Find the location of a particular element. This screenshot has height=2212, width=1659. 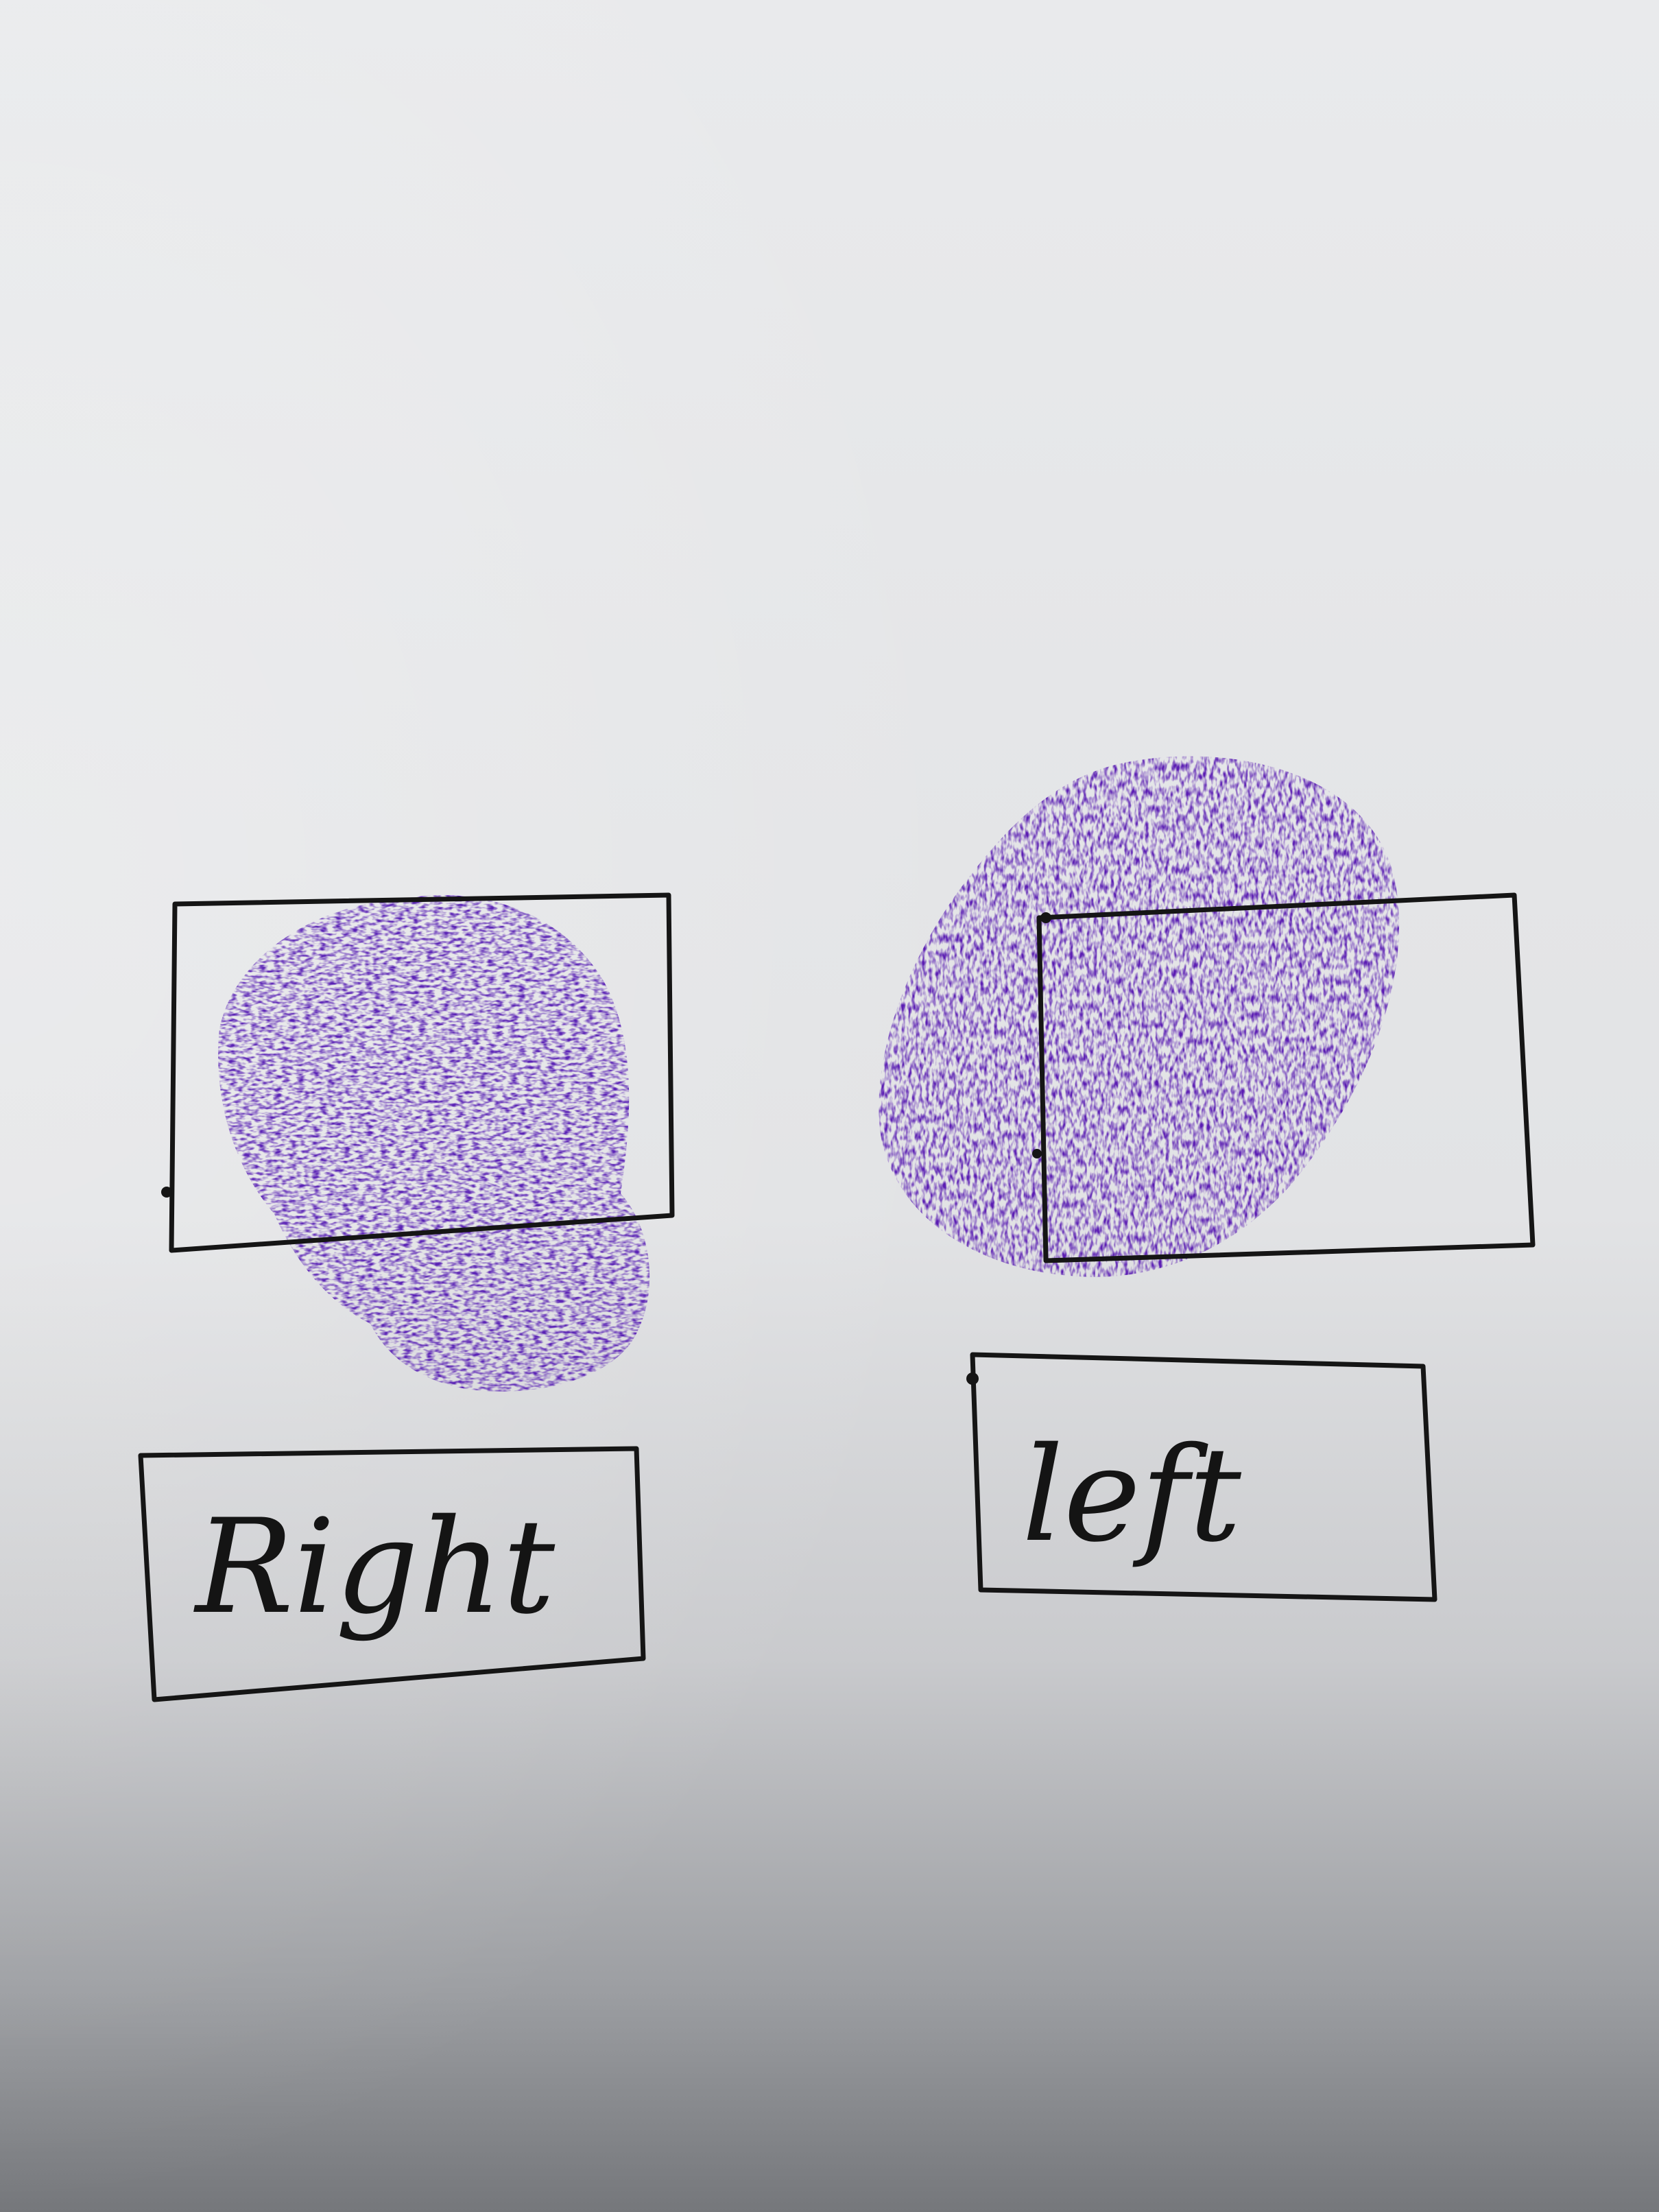

left-fingerprint-group is located at coordinates (1207, 1017).